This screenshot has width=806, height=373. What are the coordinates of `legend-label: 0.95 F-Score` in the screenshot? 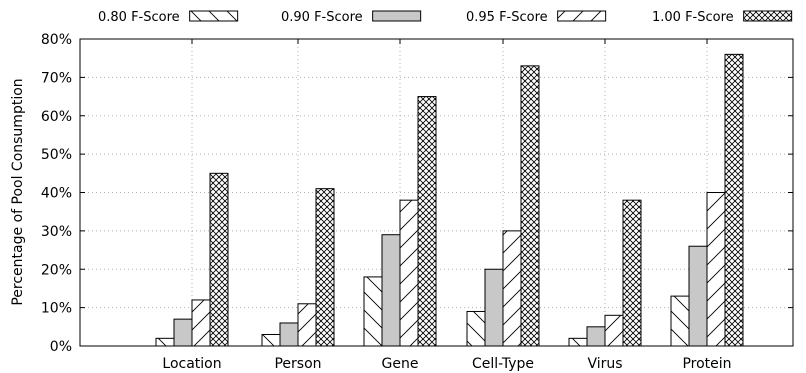 It's located at (507, 17).